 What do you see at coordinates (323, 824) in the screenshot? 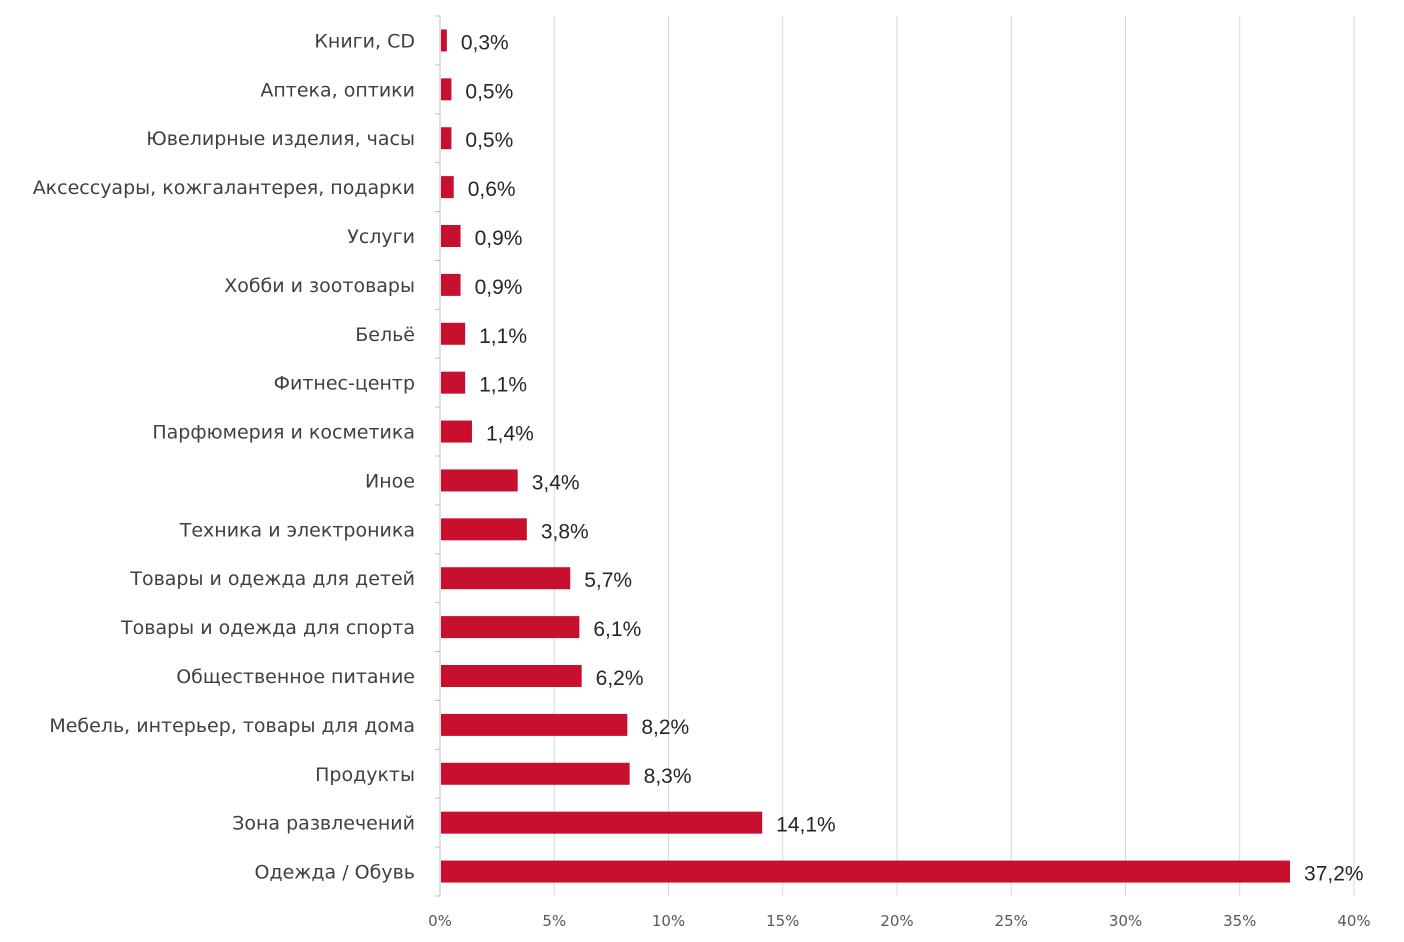
I see `category-label: Зона развлечений` at bounding box center [323, 824].